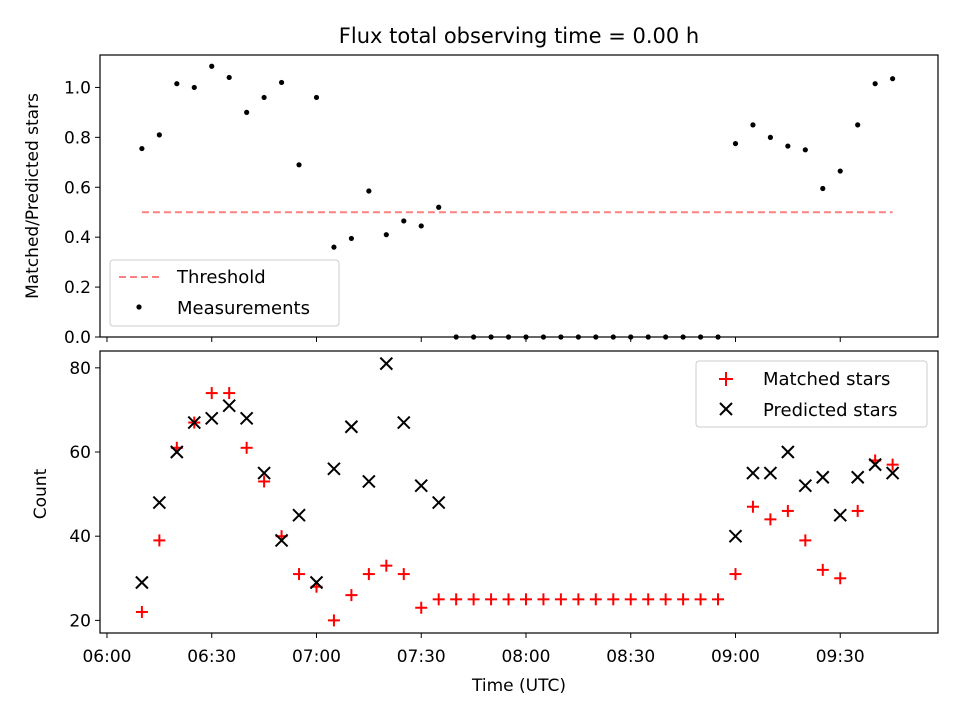 This screenshot has width=960, height=720. Describe the element at coordinates (80, 621) in the screenshot. I see `count-y-tick-label: 20` at that location.